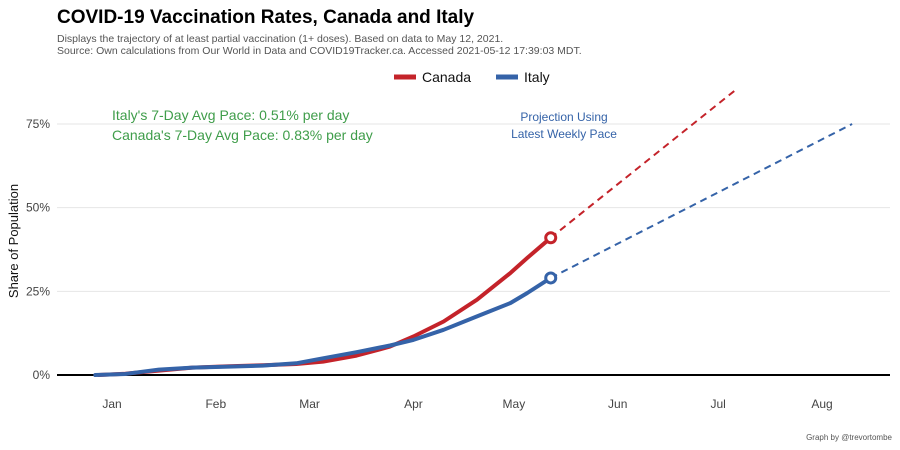 The width and height of the screenshot is (900, 450). What do you see at coordinates (38, 124) in the screenshot?
I see `y-tick-label: 75%` at bounding box center [38, 124].